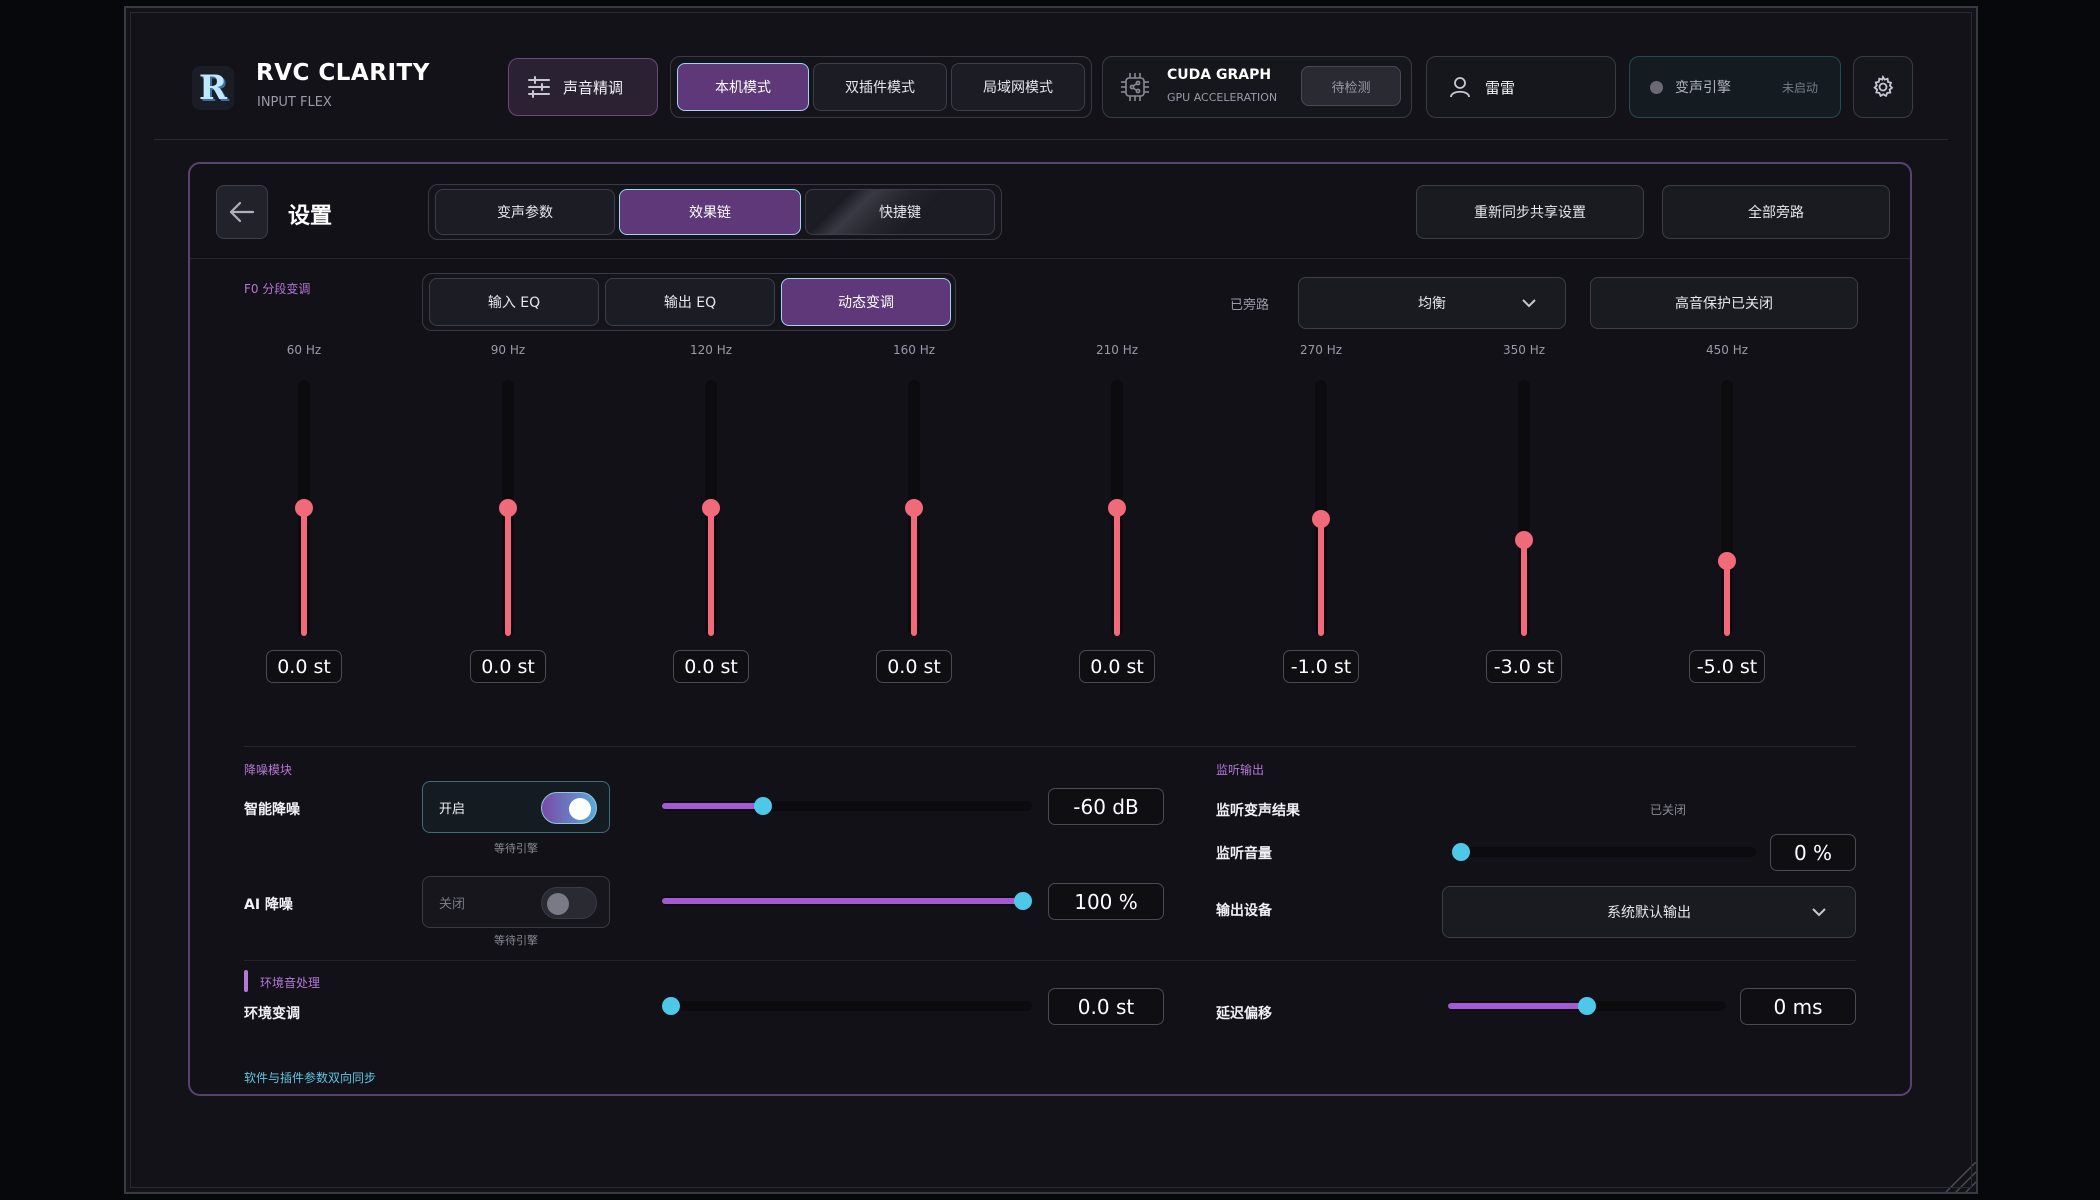 The height and width of the screenshot is (1200, 2100). I want to click on delay-offset-label: 延迟偏移, so click(1244, 1014).